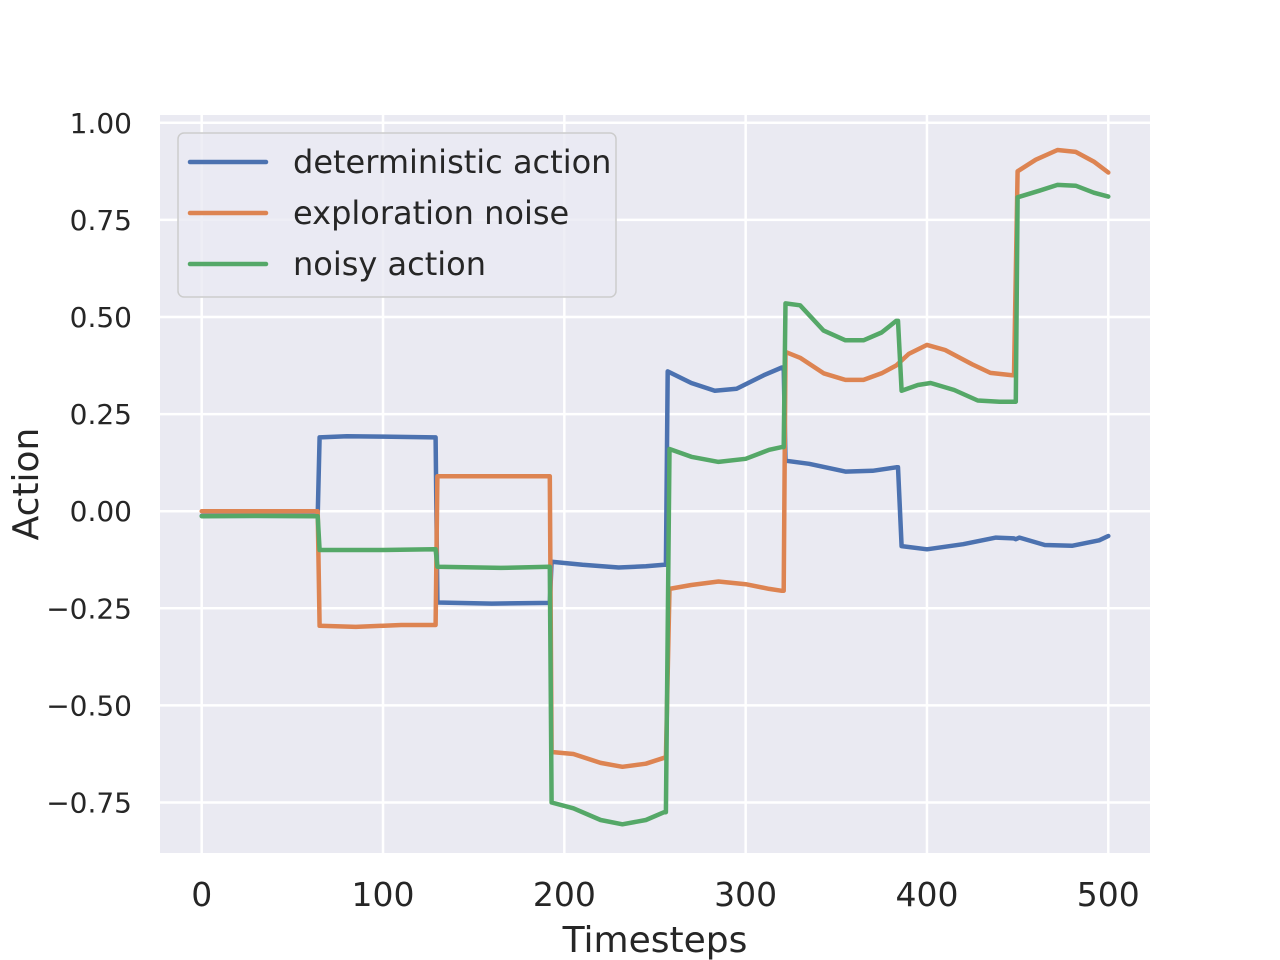  I want to click on y-tick-label: −0.25, so click(89, 608).